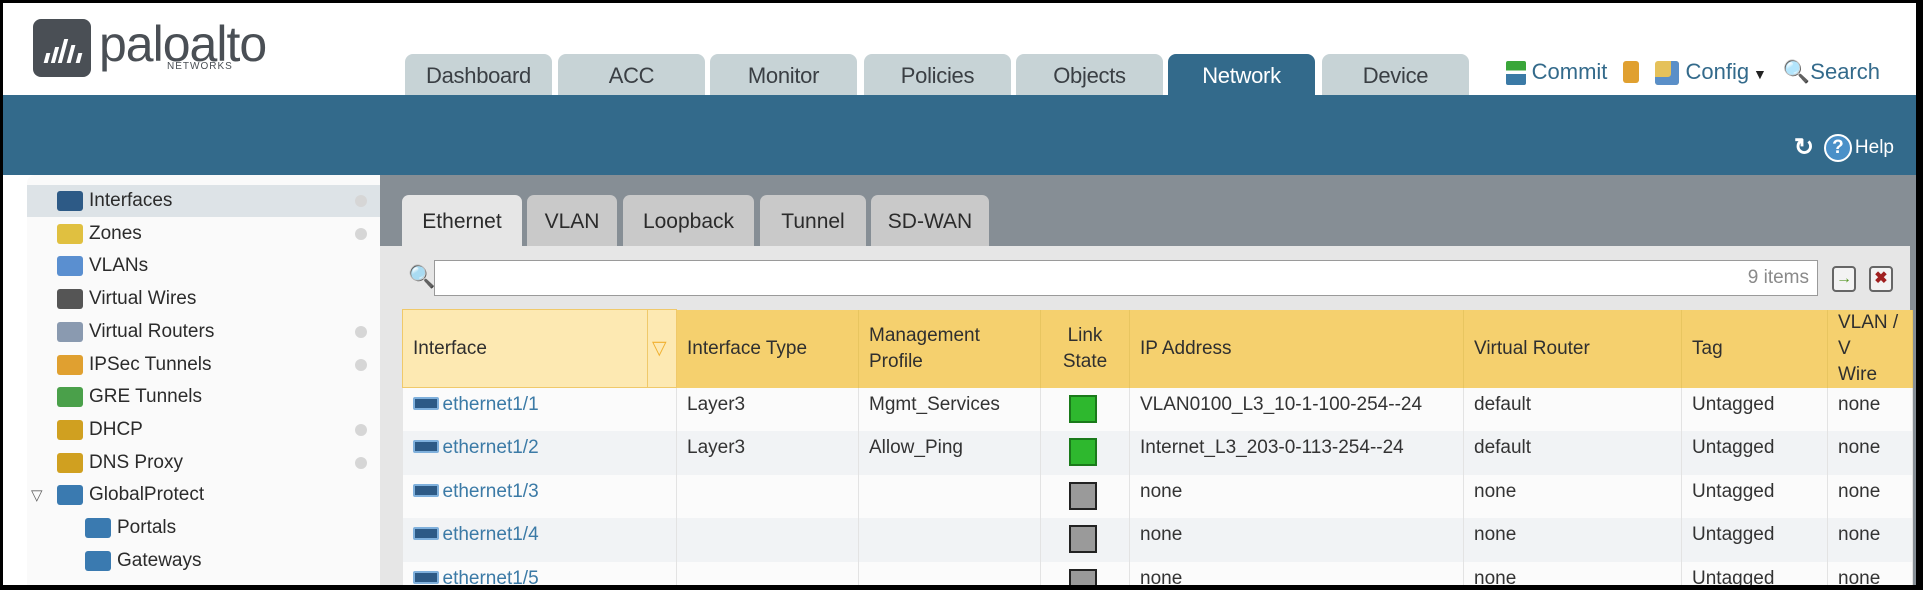  What do you see at coordinates (1395, 74) in the screenshot?
I see `tab-device: Device` at bounding box center [1395, 74].